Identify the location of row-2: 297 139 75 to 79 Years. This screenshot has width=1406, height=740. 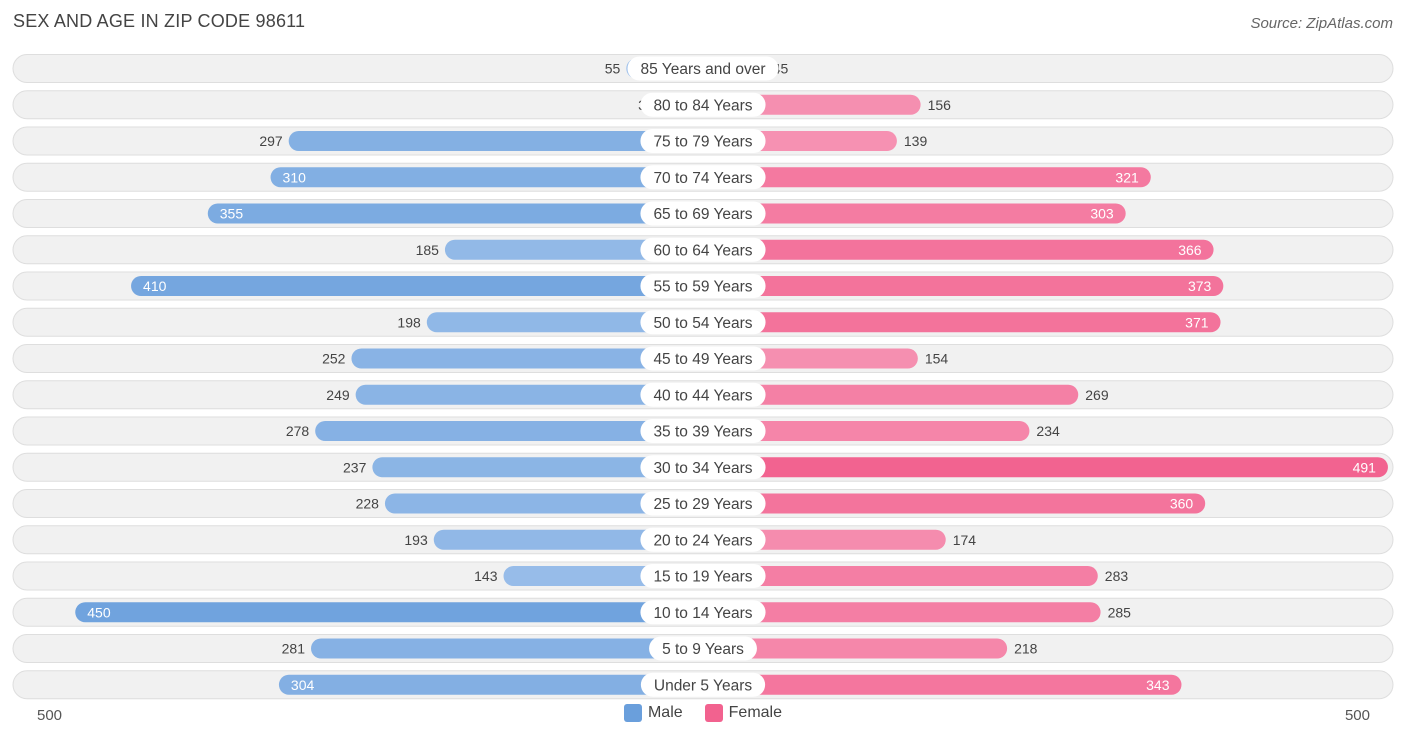
(703, 141).